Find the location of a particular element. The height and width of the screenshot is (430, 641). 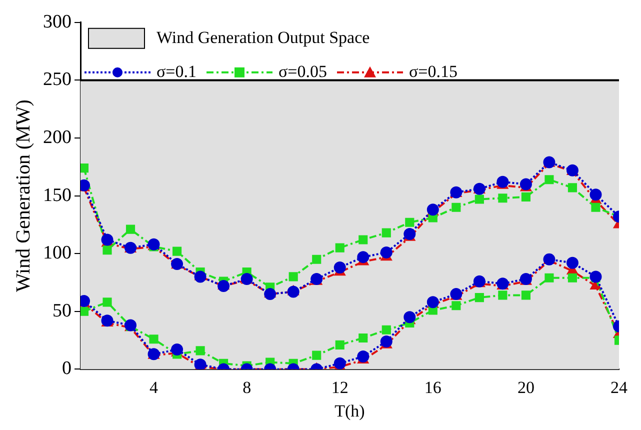

legend-label: σ=0.05 is located at coordinates (303, 71).